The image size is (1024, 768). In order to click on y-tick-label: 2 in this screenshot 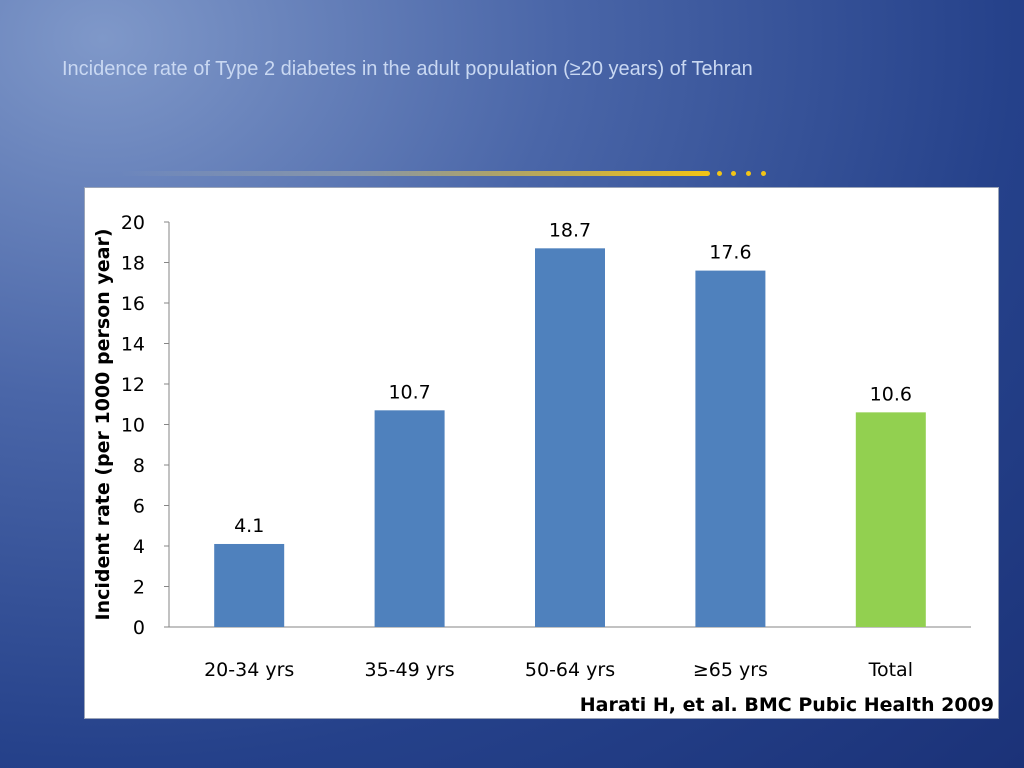, I will do `click(139, 588)`.